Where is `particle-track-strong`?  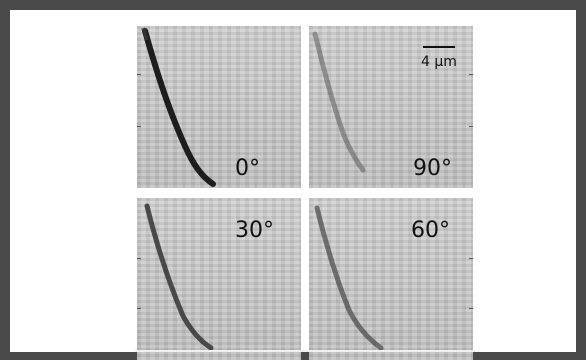 particle-track-strong is located at coordinates (178, 107).